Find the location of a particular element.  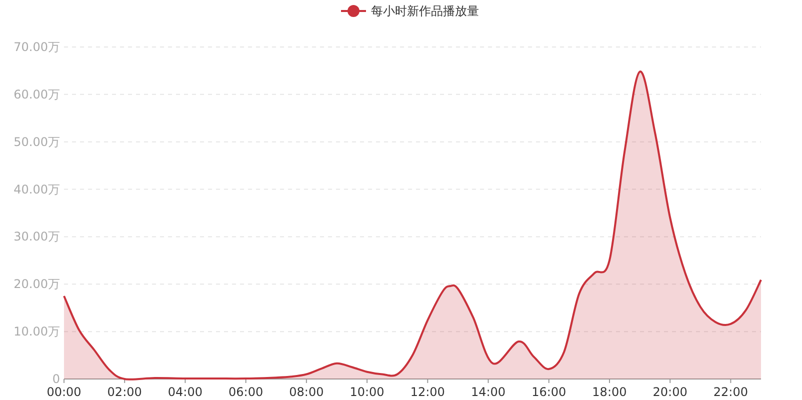

y-tick-label: 10.00万 is located at coordinates (37, 331).